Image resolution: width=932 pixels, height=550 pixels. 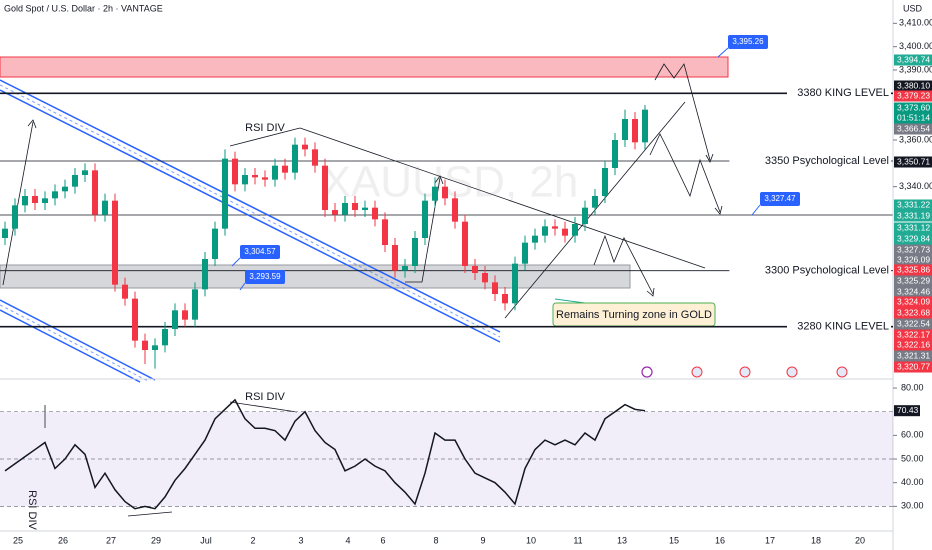 I want to click on x-tick-label: 11, so click(x=577, y=540).